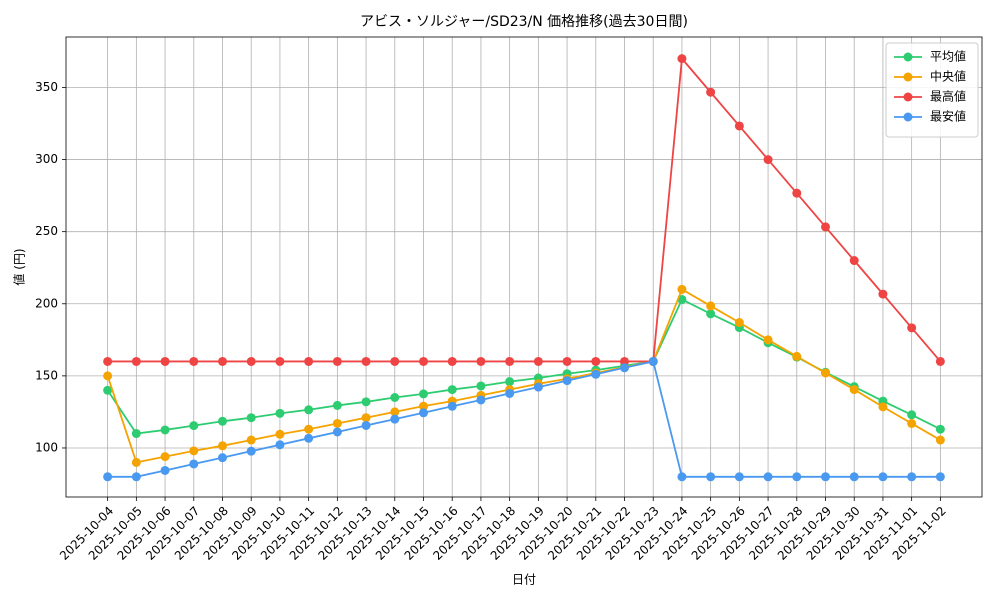  Describe the element at coordinates (948, 116) in the screenshot. I see `legend-label: 最安値` at that location.